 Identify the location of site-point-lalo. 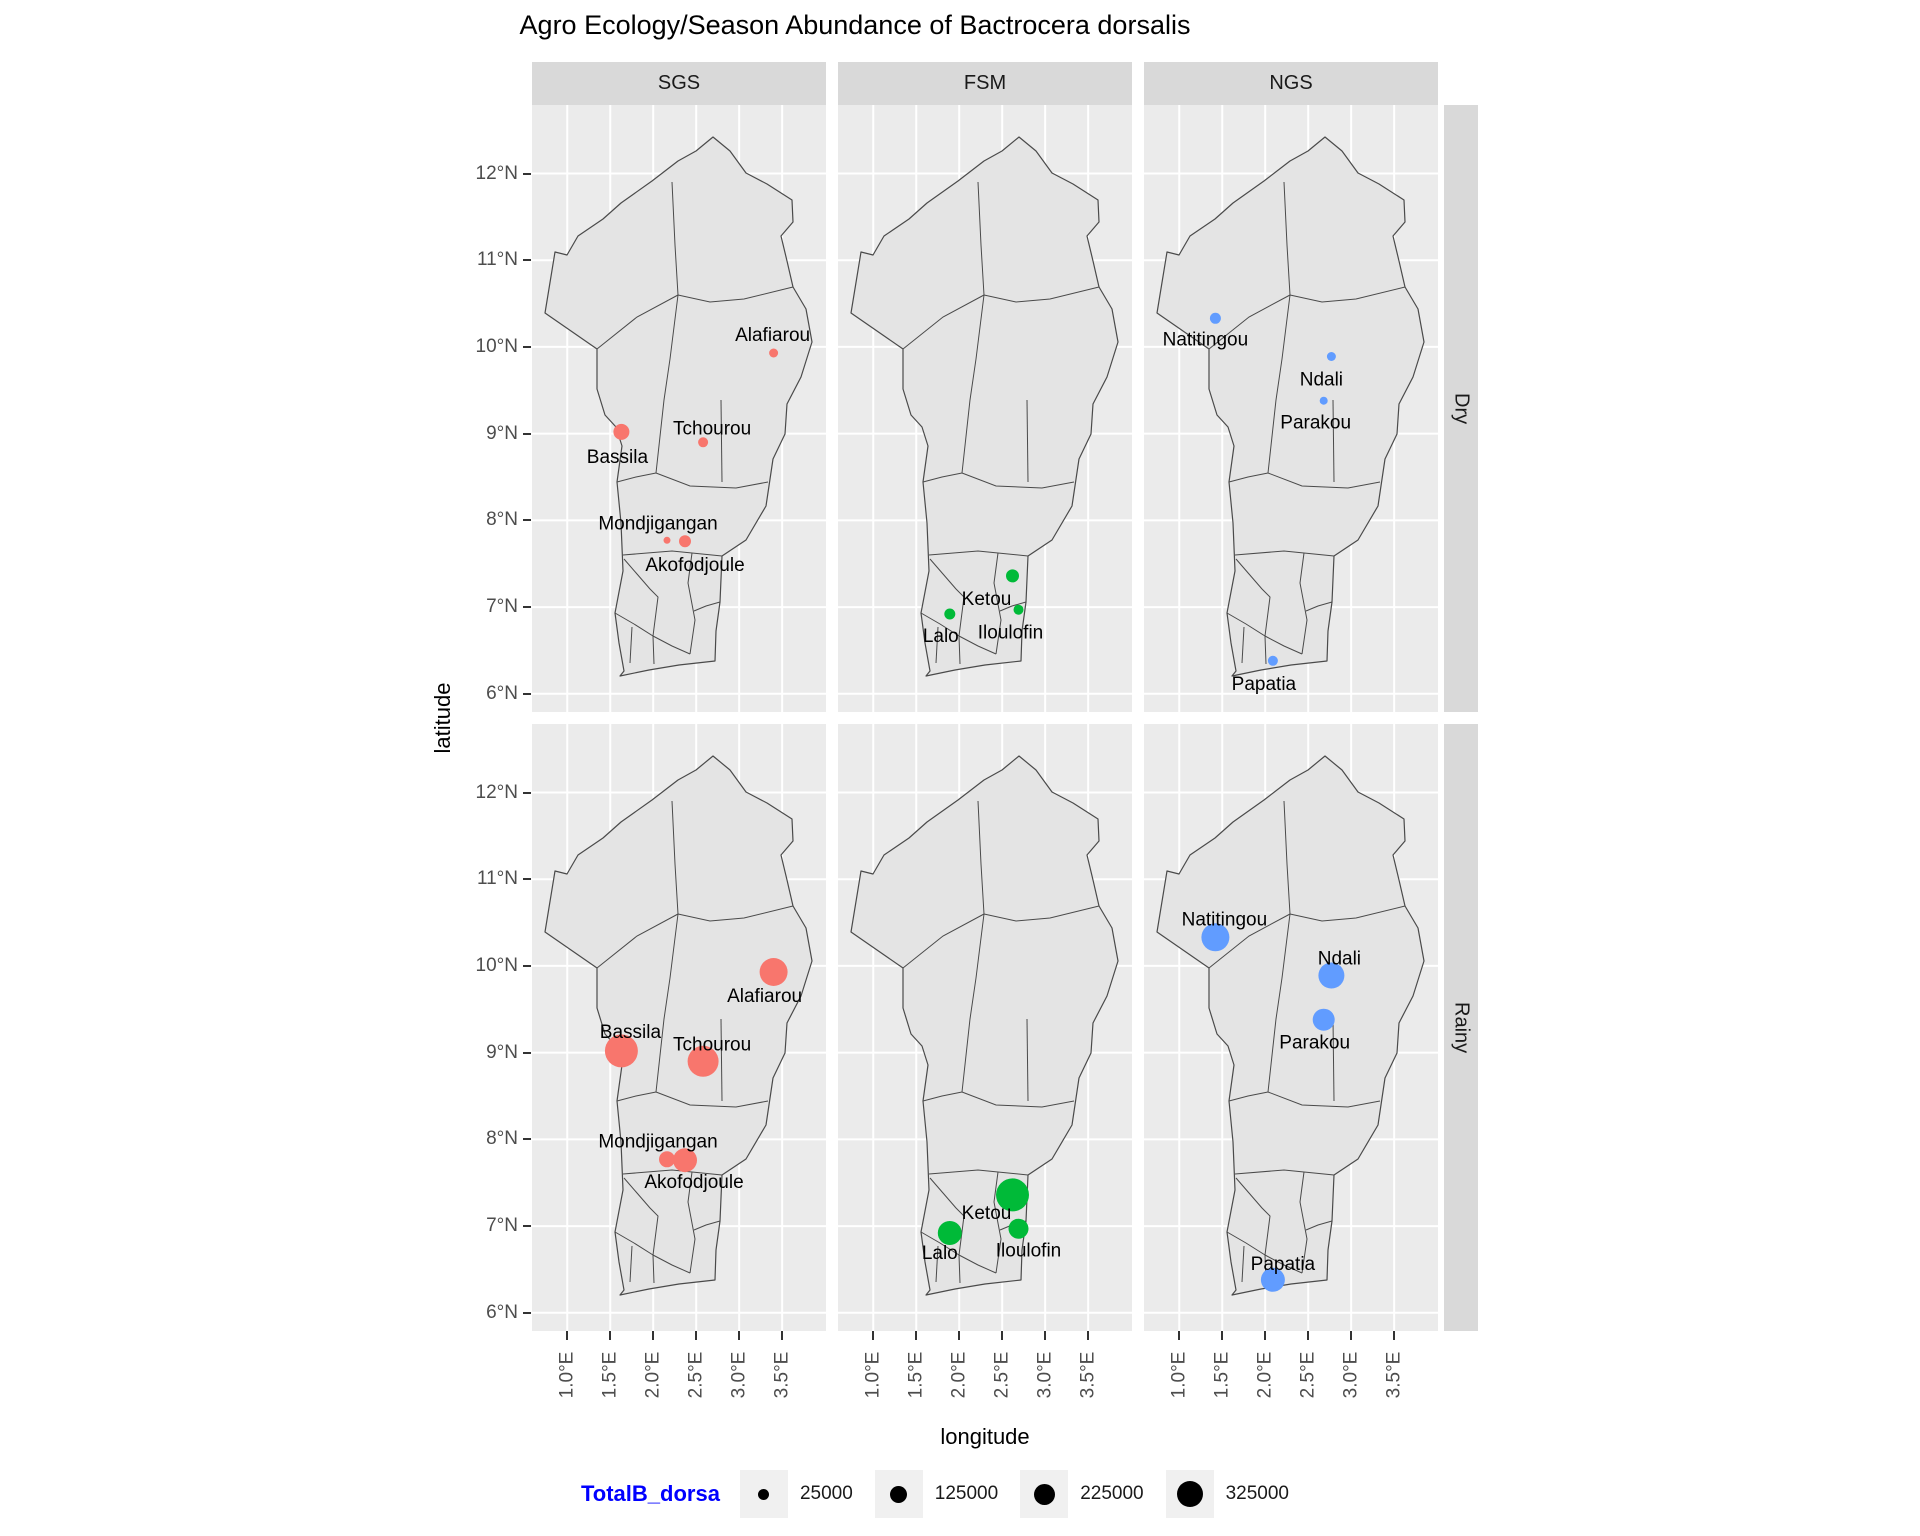
(949, 1233).